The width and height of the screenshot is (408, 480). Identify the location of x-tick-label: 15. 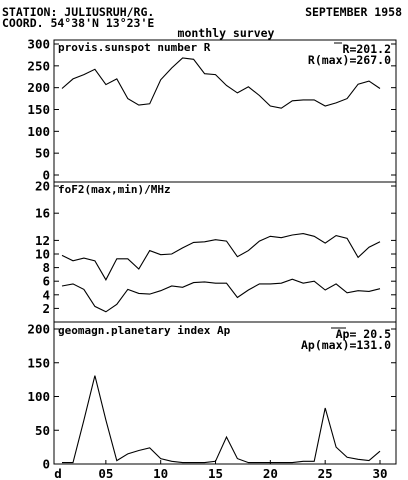
(215, 473).